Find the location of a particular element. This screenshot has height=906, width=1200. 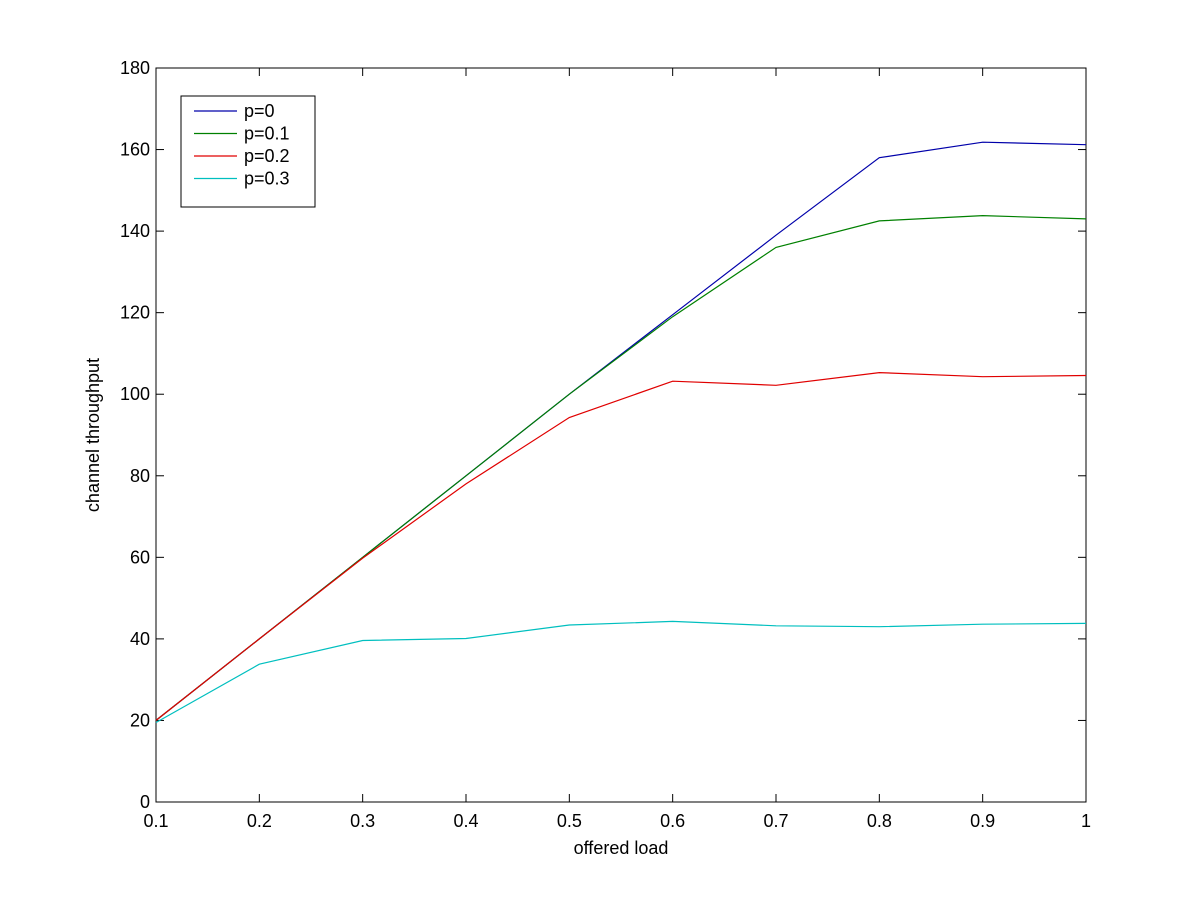

x-tick-label: 0.6 is located at coordinates (672, 821).